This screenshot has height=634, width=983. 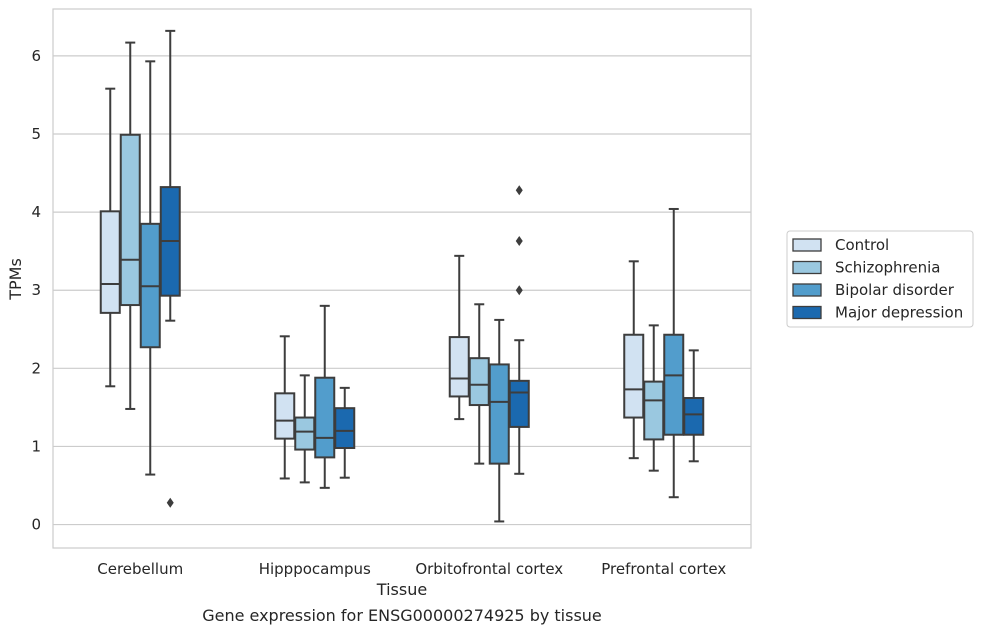 I want to click on legend-frame, so click(x=880, y=279).